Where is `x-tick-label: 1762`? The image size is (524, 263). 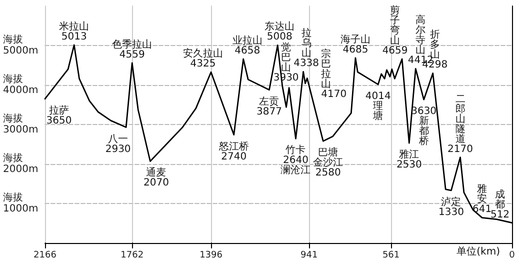
x-tick-label: 1762 is located at coordinates (132, 255).